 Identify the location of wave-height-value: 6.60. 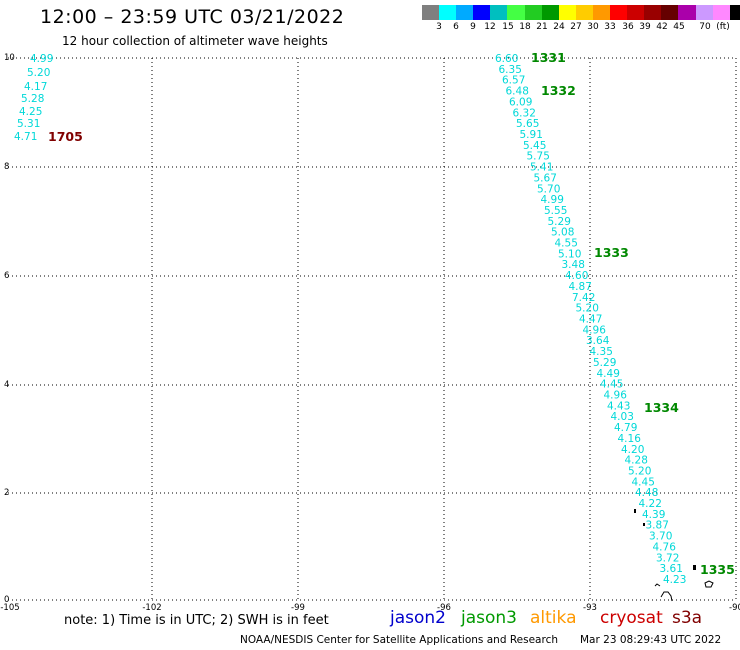
(506, 59).